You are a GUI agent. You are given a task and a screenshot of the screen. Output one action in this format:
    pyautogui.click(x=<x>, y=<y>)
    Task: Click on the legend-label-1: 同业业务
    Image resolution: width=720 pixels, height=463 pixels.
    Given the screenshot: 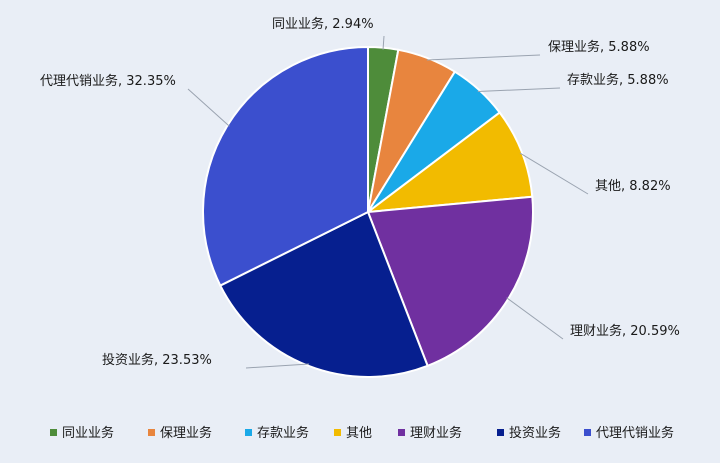 What is the action you would take?
    pyautogui.click(x=88, y=433)
    